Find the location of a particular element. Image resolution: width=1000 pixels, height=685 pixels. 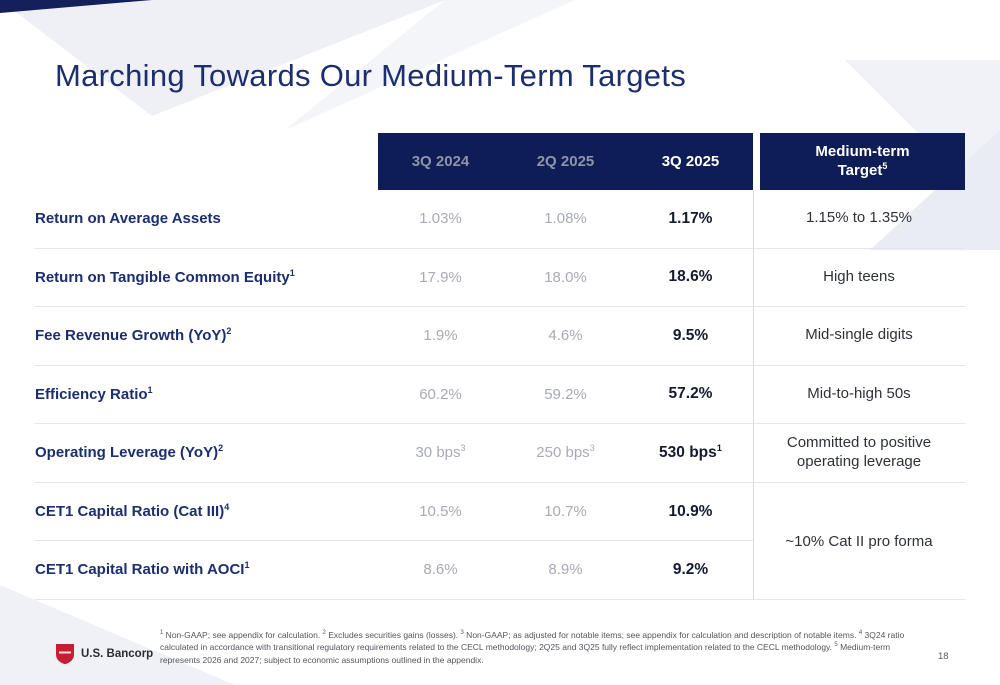

metric-label: Return on Average Assets is located at coordinates (128, 219).